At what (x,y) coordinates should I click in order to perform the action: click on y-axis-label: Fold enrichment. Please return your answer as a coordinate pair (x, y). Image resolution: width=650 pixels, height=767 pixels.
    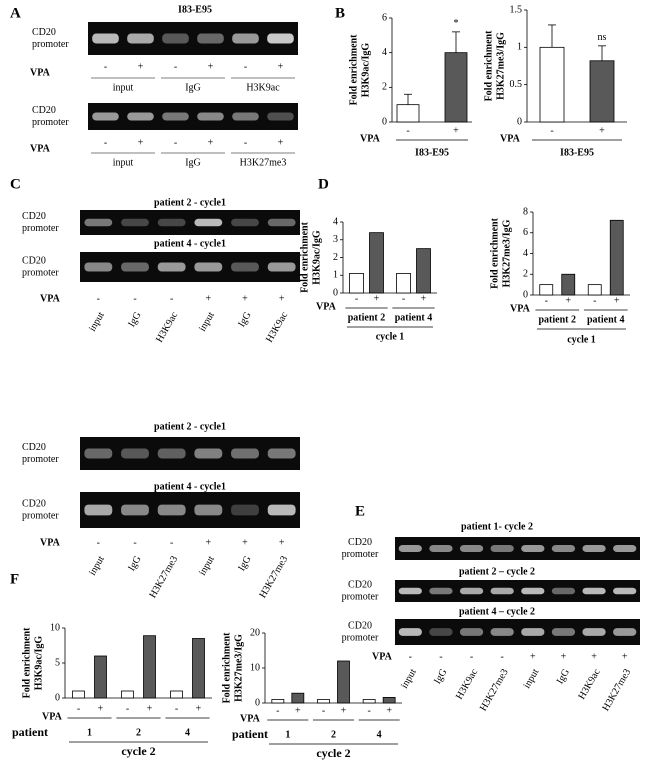
    Looking at the image, I should click on (494, 252).